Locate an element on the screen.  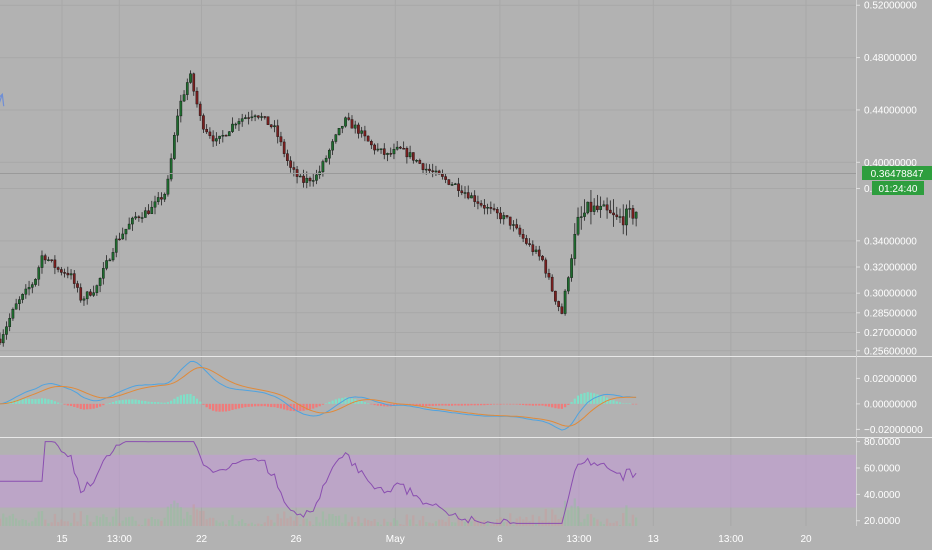
signal-line is located at coordinates (318, 396).